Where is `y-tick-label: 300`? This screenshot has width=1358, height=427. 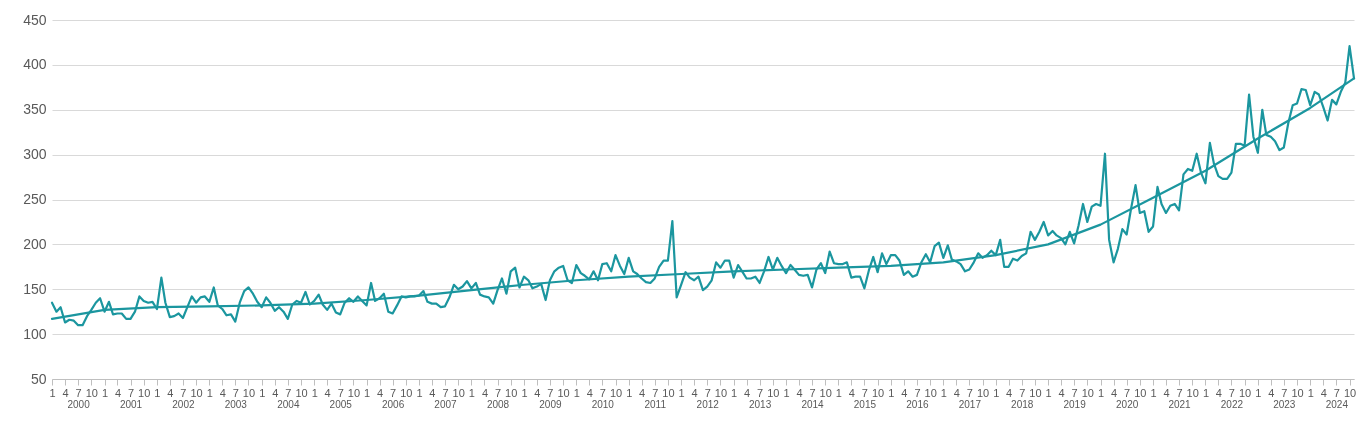
y-tick-label: 300 is located at coordinates (35, 154).